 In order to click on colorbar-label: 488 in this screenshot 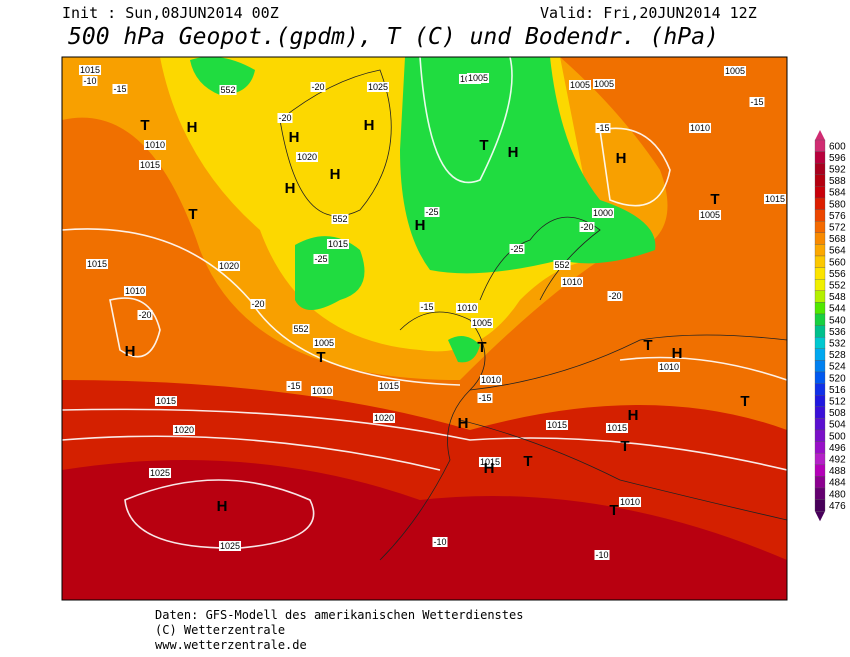, I will do `click(837, 471)`.